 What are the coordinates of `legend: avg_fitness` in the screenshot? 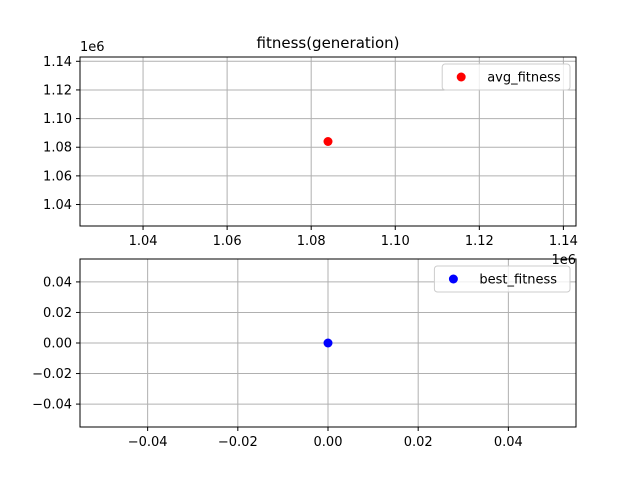 It's located at (506, 77).